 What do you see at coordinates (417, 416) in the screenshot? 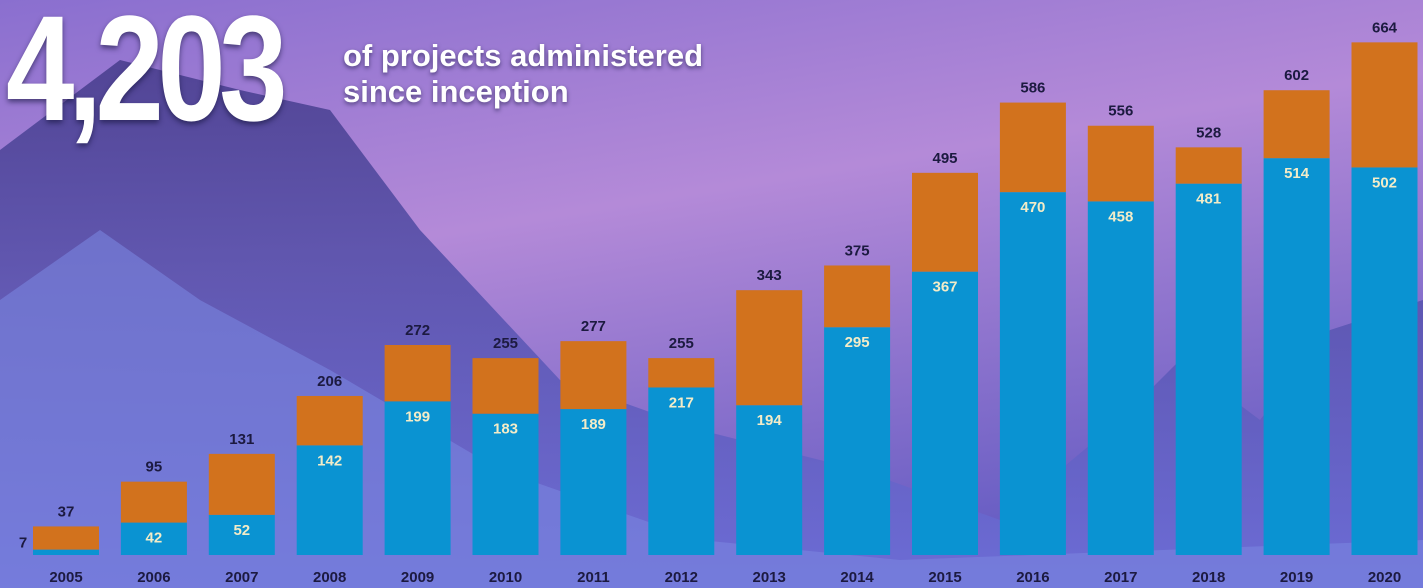
I see `segment-label: 199` at bounding box center [417, 416].